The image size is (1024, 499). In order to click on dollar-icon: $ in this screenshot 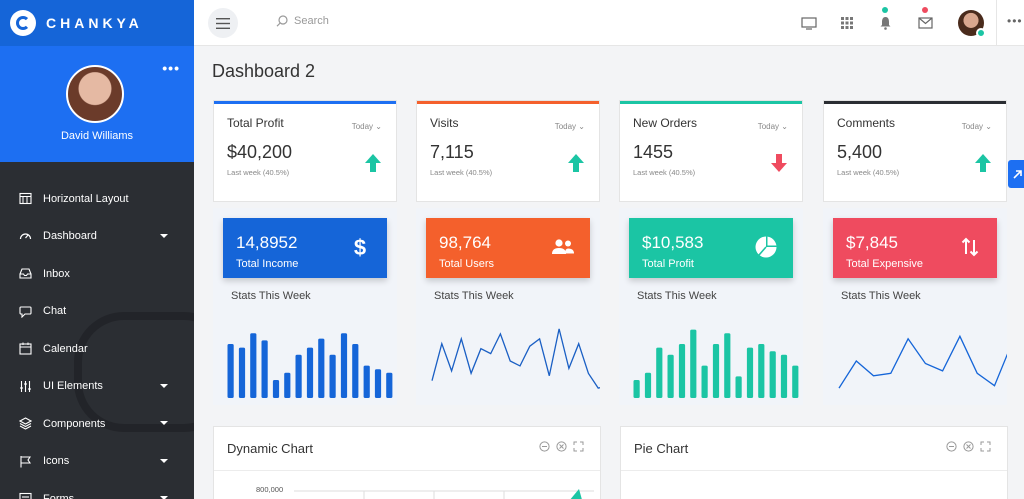, I will do `click(360, 247)`.